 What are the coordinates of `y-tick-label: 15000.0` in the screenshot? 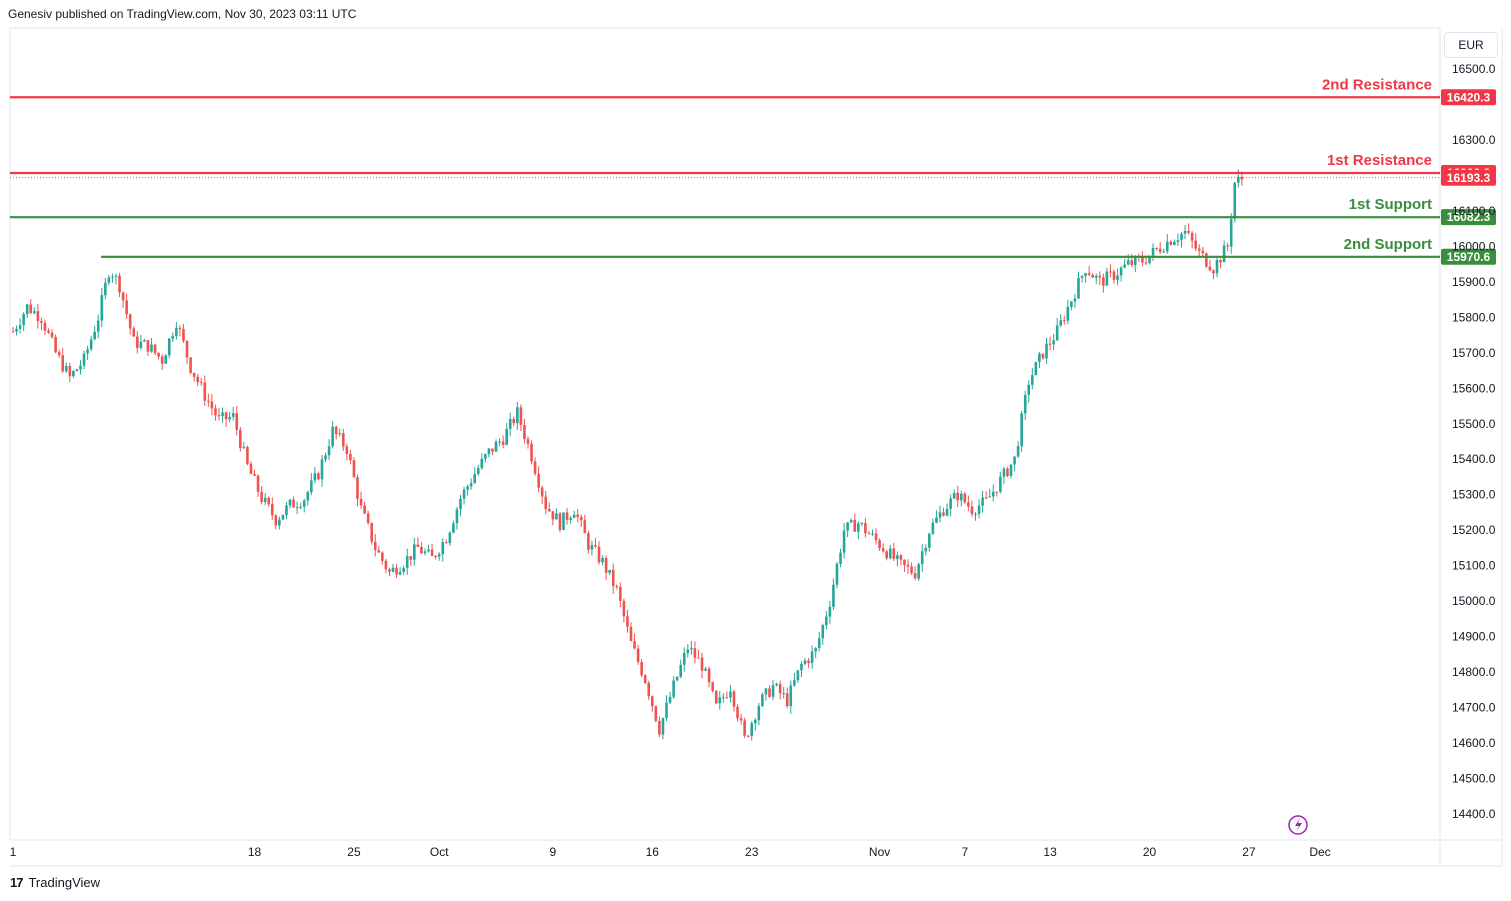 It's located at (1474, 601).